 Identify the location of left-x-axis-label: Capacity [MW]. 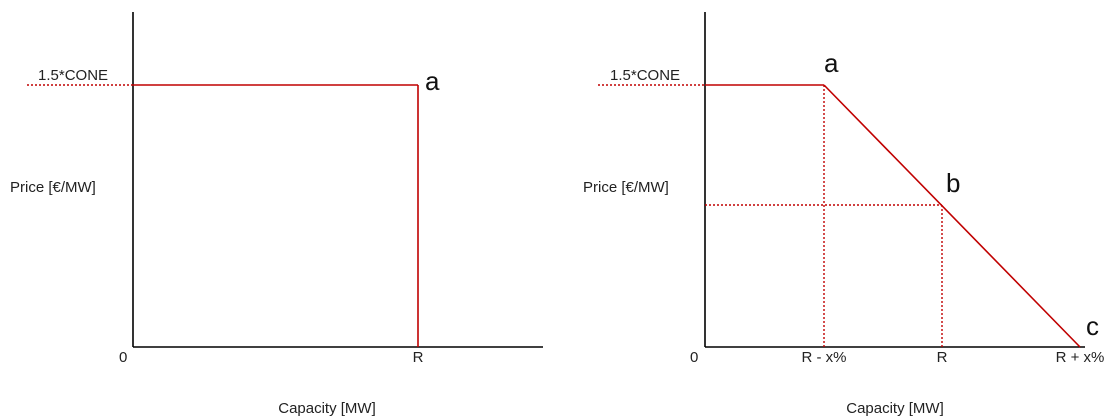
(327, 408).